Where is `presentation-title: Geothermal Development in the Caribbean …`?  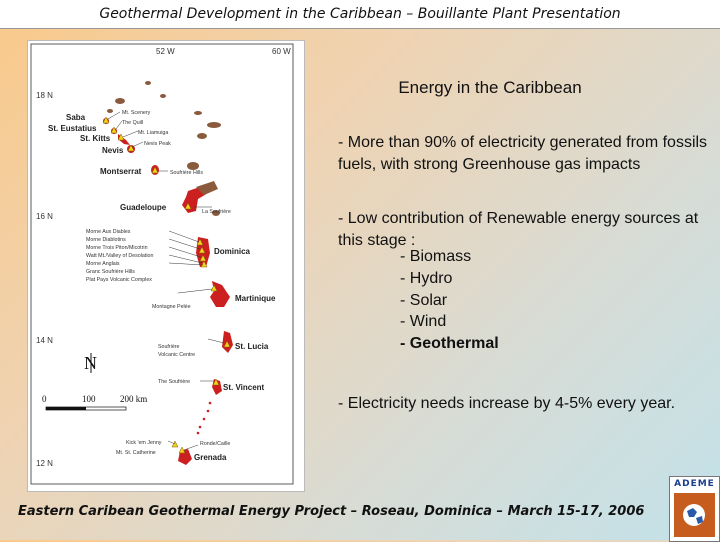 presentation-title: Geothermal Development in the Caribbean … is located at coordinates (360, 14).